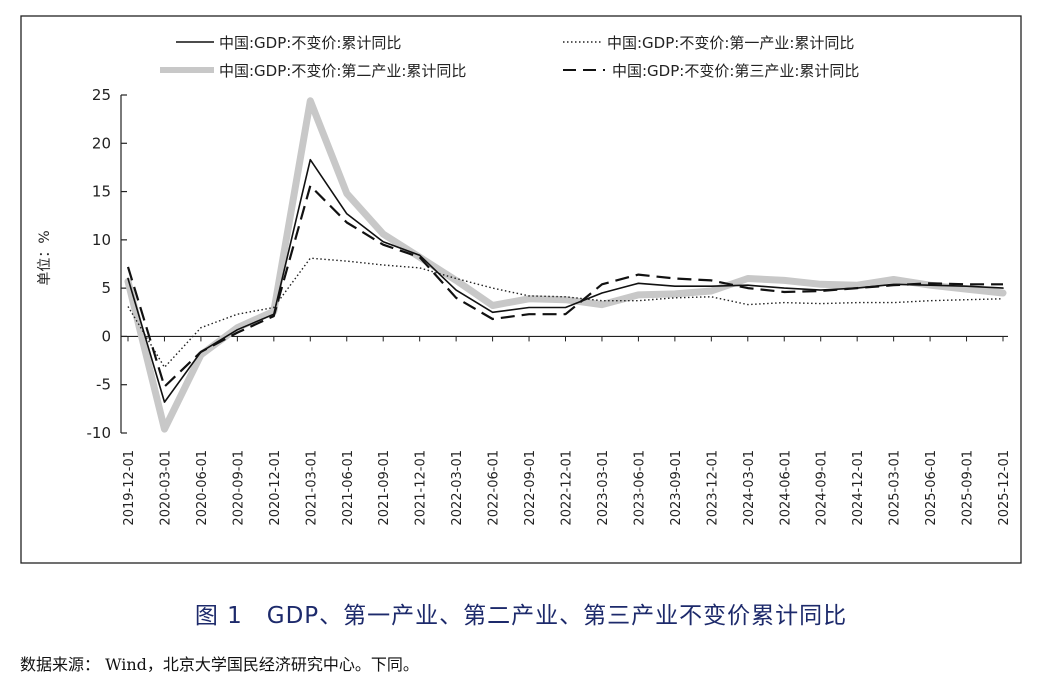  I want to click on x-tick-label: 2023-09-01, so click(676, 488).